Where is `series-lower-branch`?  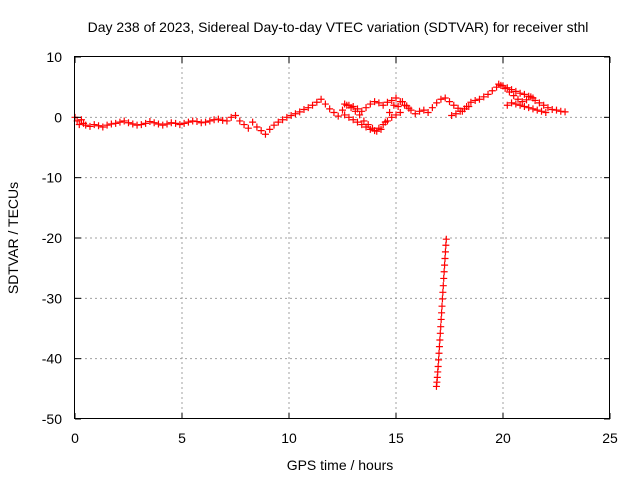
series-lower-branch is located at coordinates (445, 117).